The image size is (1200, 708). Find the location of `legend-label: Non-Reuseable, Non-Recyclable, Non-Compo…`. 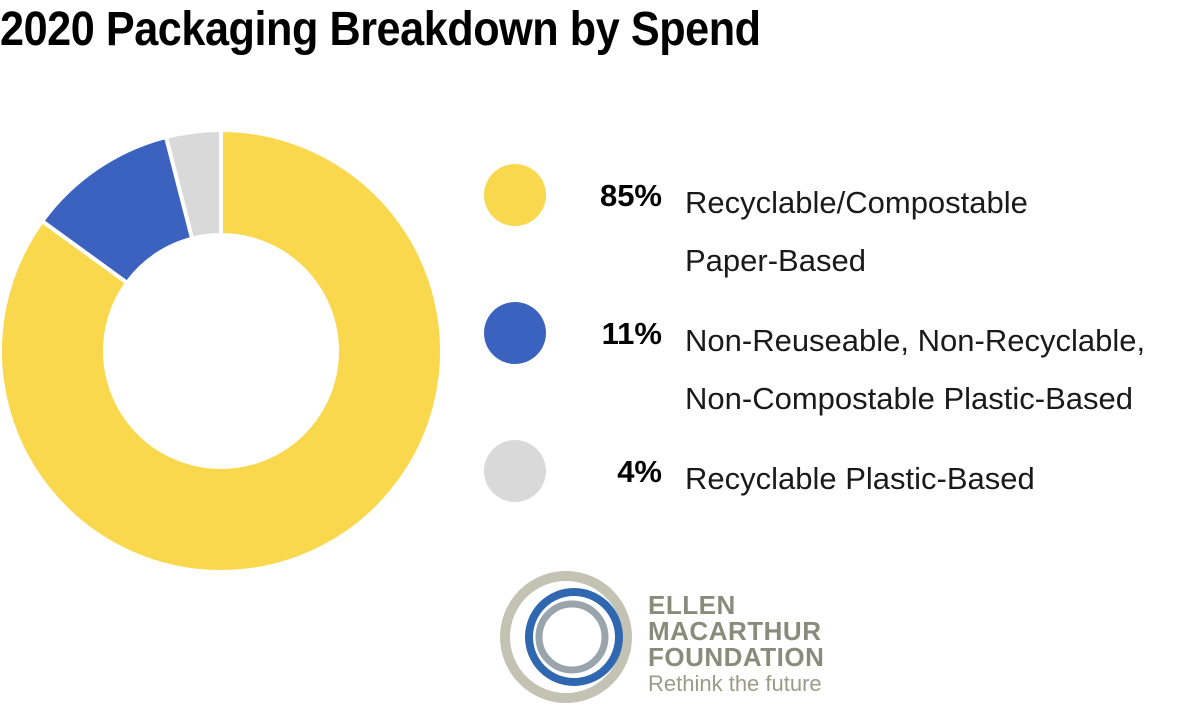

legend-label: Non-Reuseable, Non-Recyclable, Non-Compo… is located at coordinates (942, 370).